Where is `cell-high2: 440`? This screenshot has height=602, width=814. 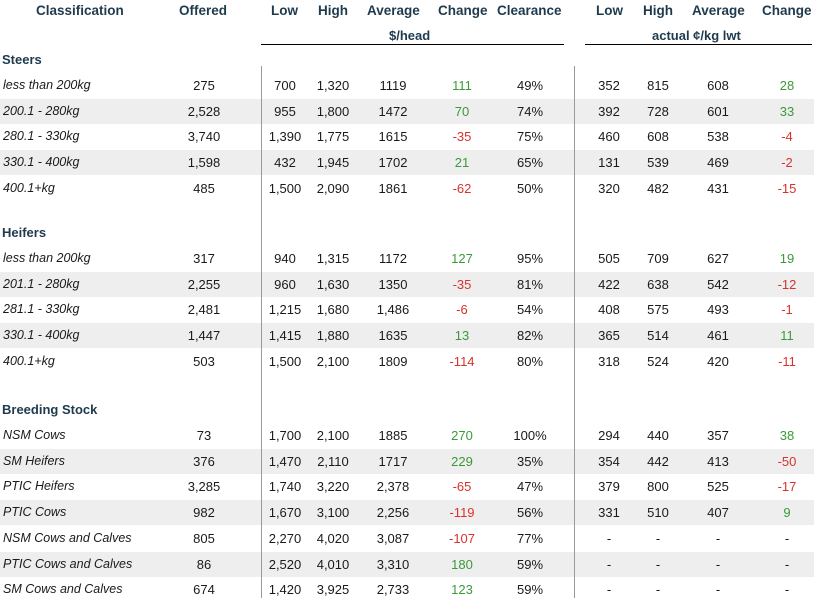 cell-high2: 440 is located at coordinates (658, 435).